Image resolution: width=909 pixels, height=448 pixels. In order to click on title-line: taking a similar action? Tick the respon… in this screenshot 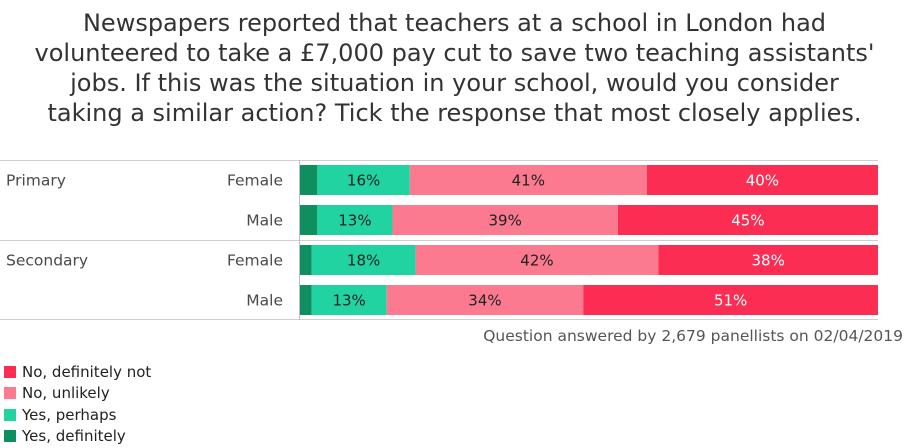, I will do `click(454, 113)`.